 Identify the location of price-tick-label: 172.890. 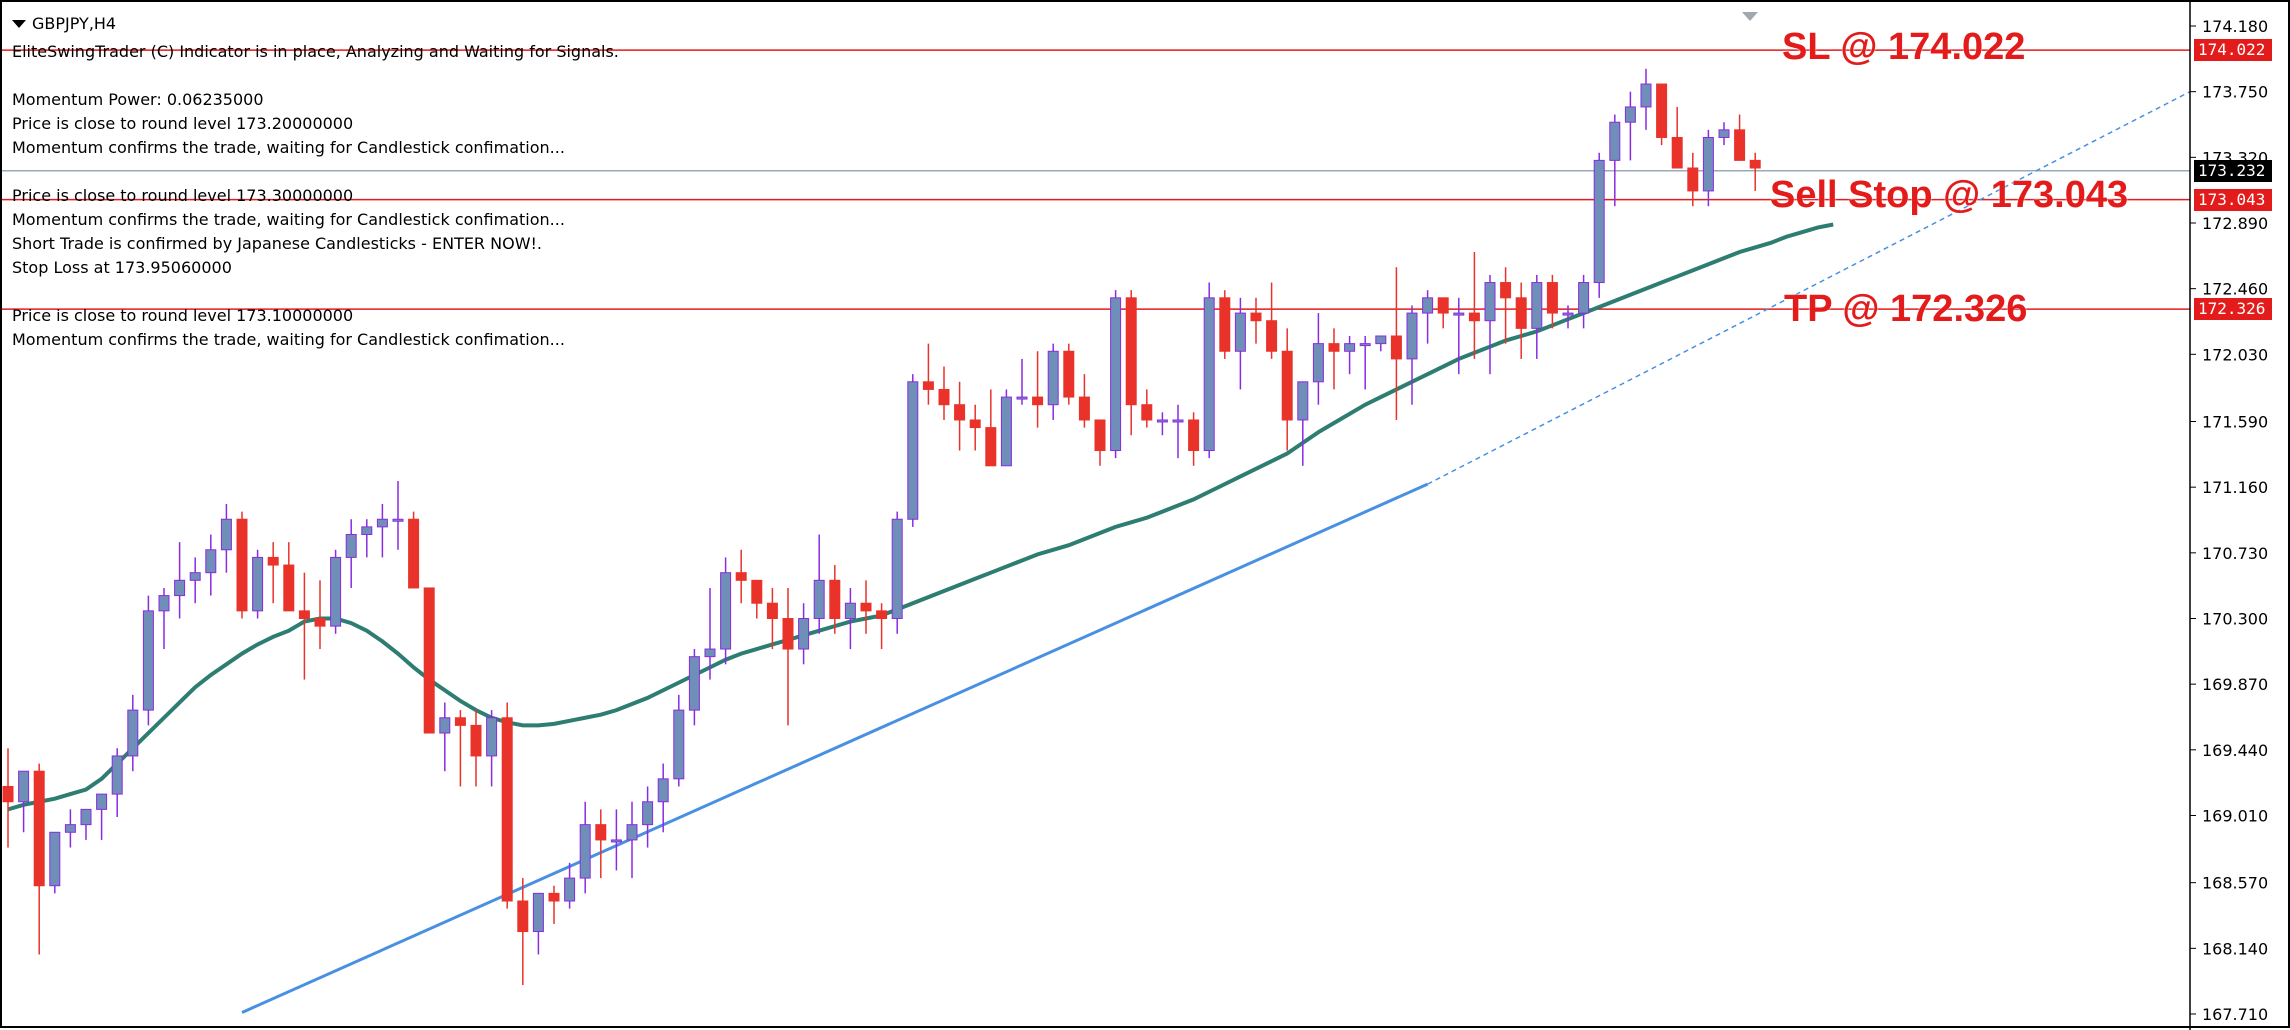
(2235, 223).